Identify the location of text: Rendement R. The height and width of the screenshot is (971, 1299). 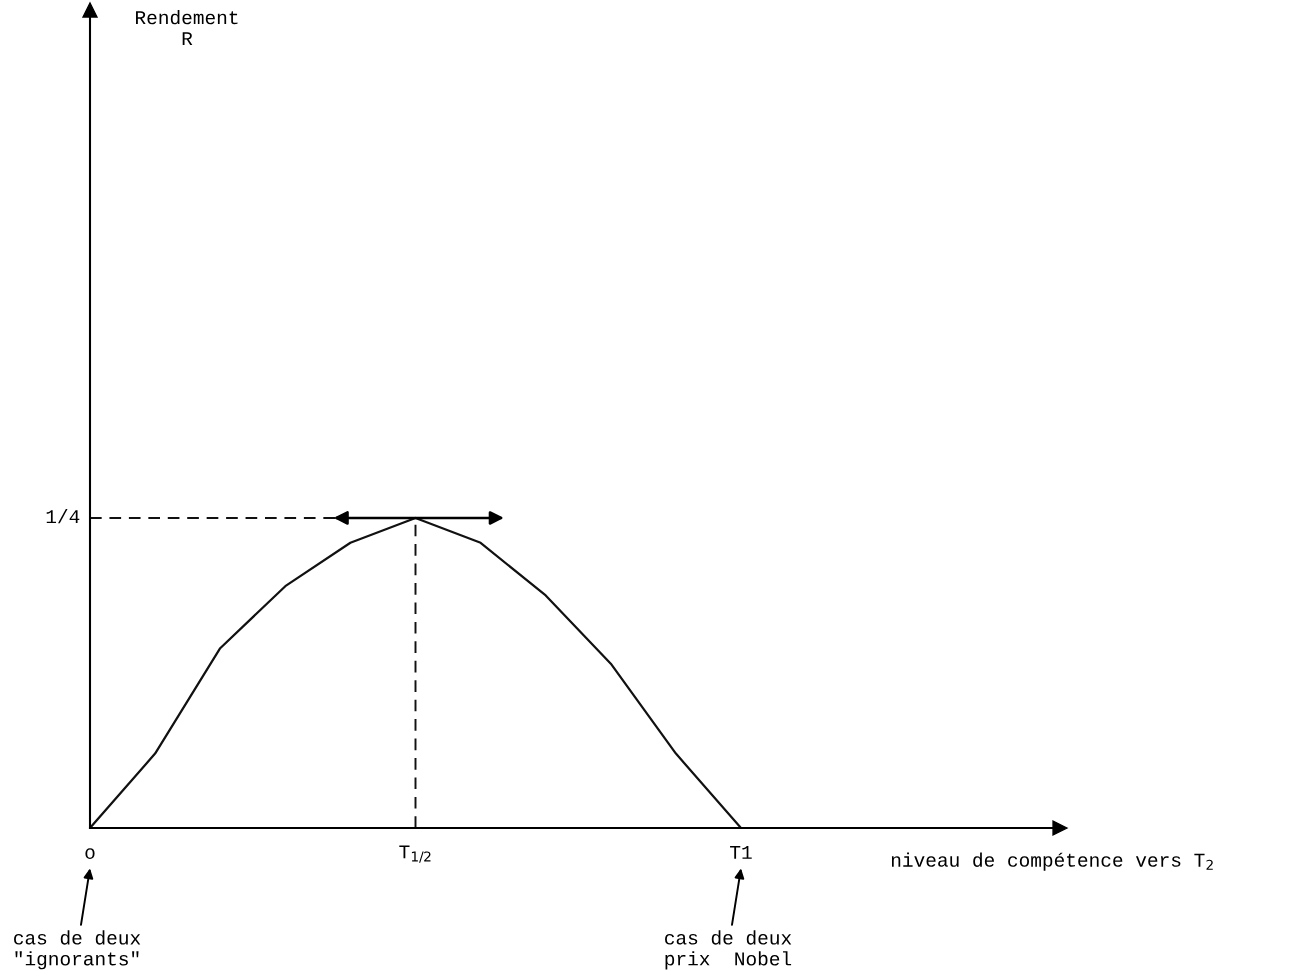
(187, 28).